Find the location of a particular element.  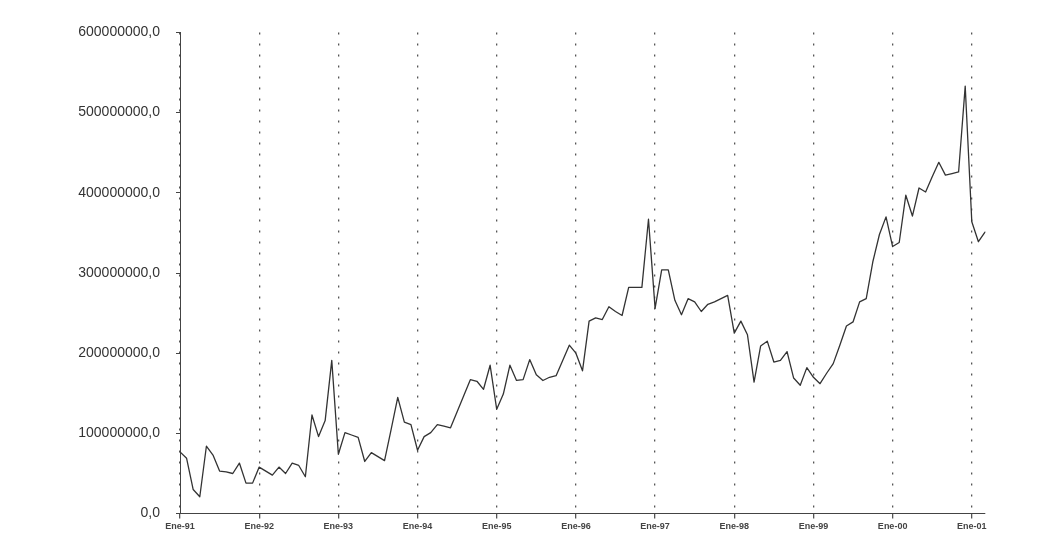

y-tick-label: 300000000,0 is located at coordinates (119, 271).